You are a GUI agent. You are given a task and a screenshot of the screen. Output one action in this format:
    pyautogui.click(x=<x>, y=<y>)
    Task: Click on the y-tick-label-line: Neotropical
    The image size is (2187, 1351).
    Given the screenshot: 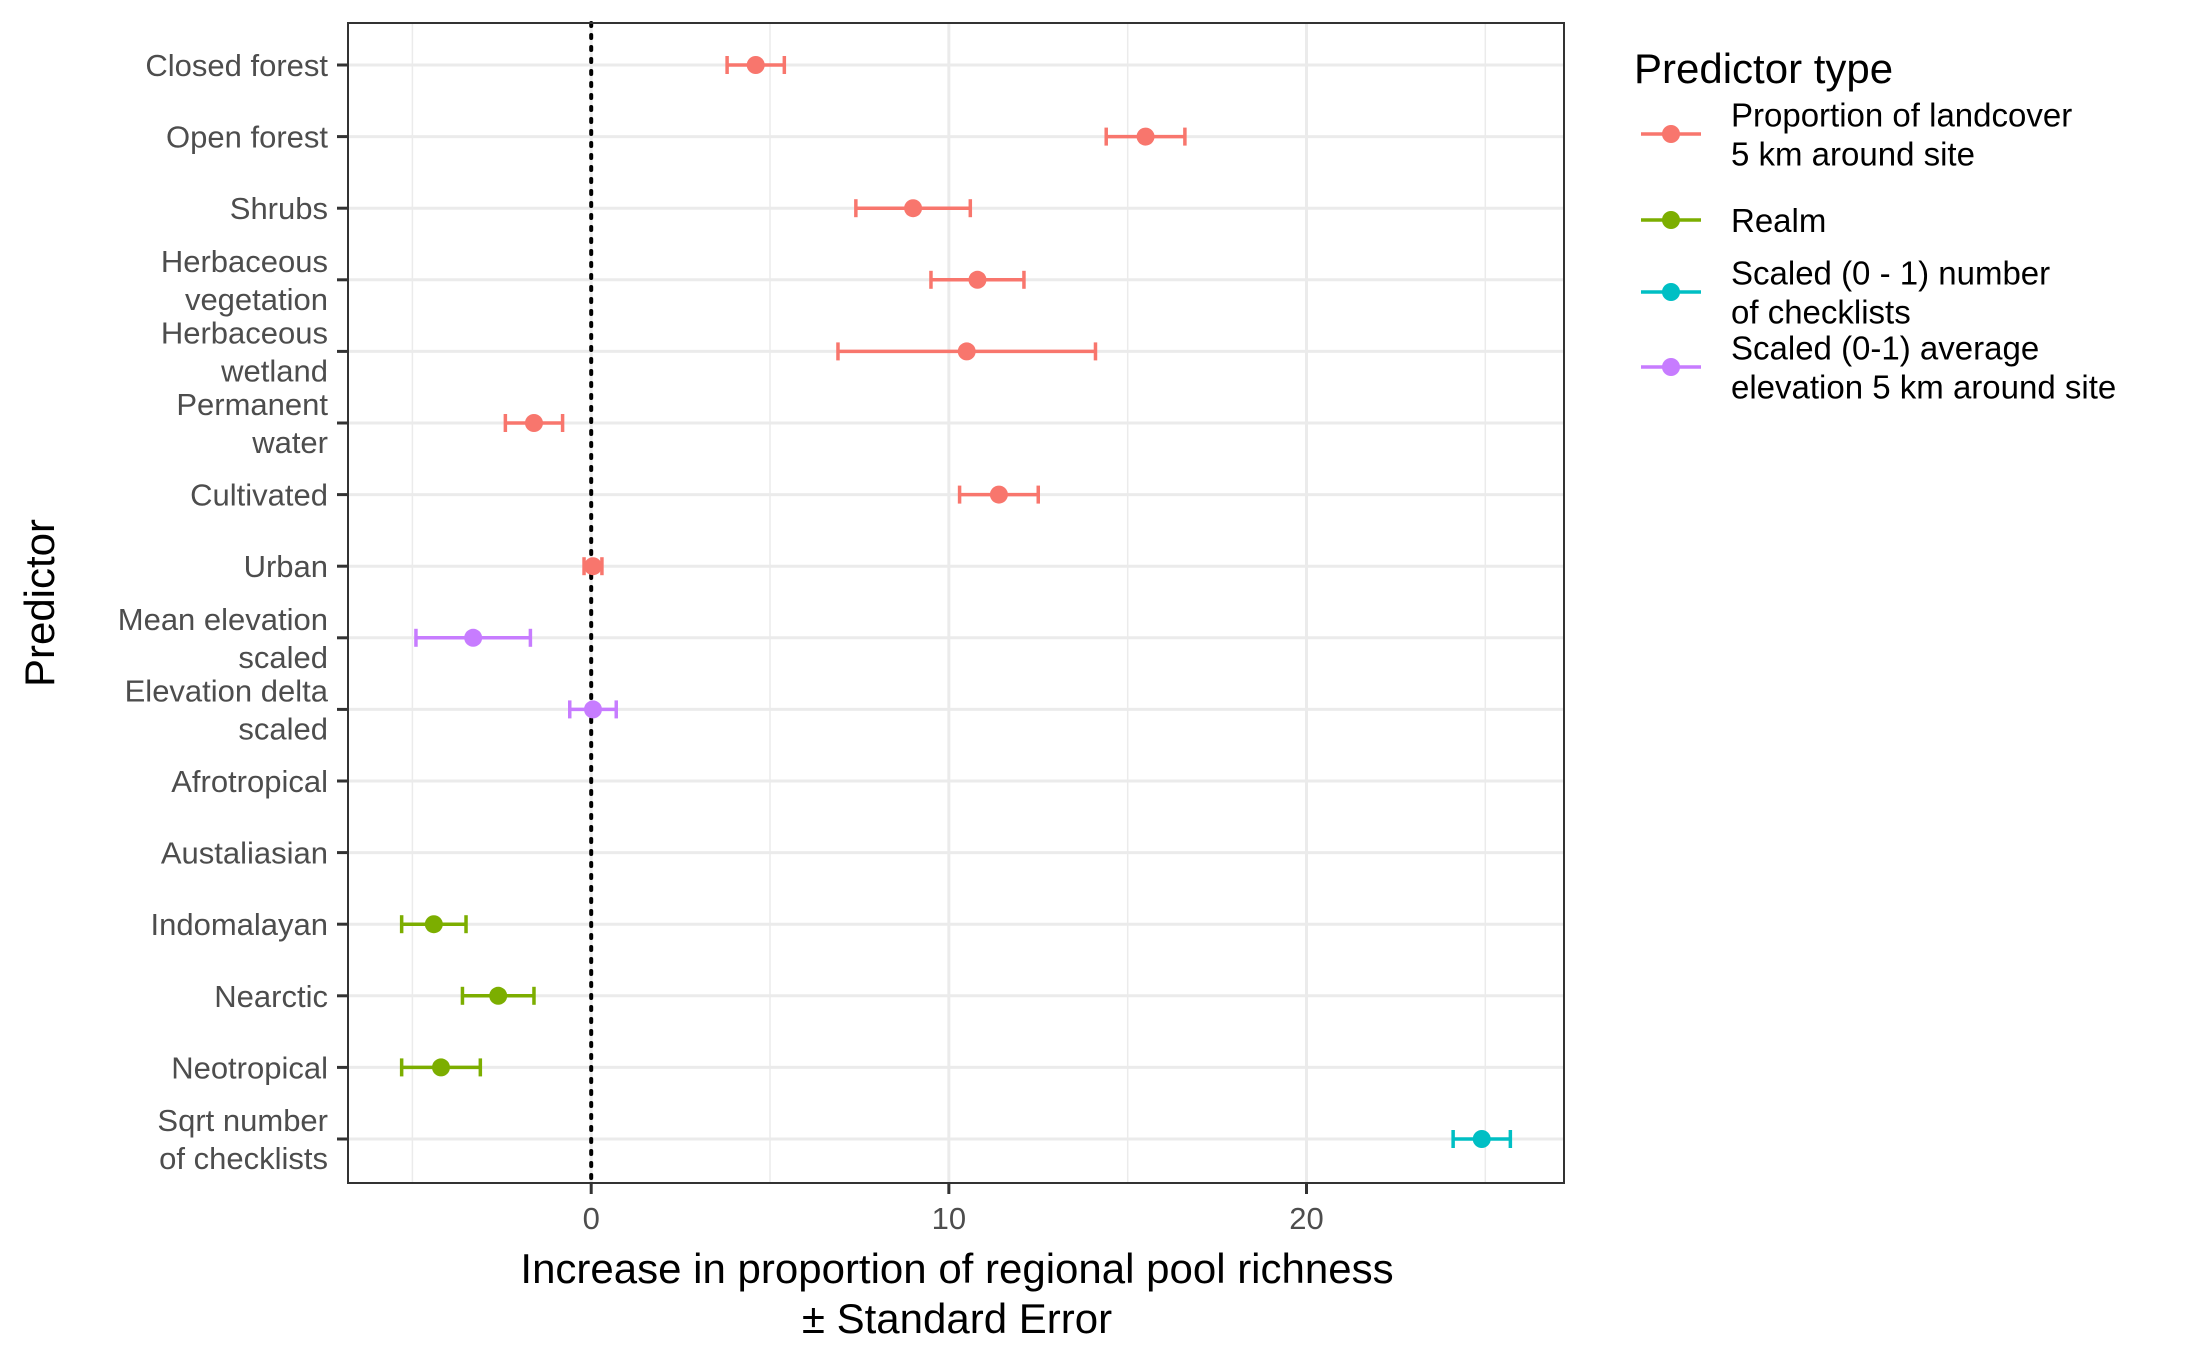 What is the action you would take?
    pyautogui.click(x=249, y=1067)
    